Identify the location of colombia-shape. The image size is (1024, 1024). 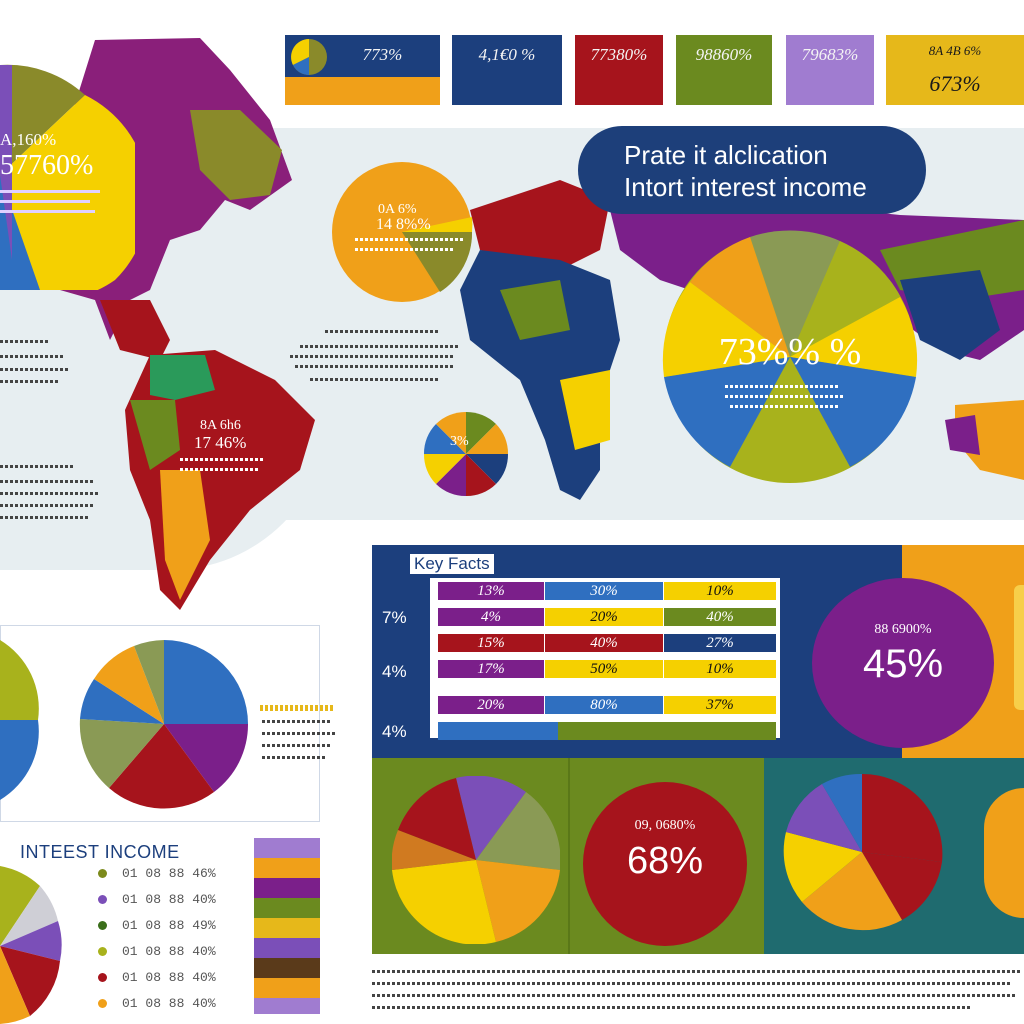
(182, 377).